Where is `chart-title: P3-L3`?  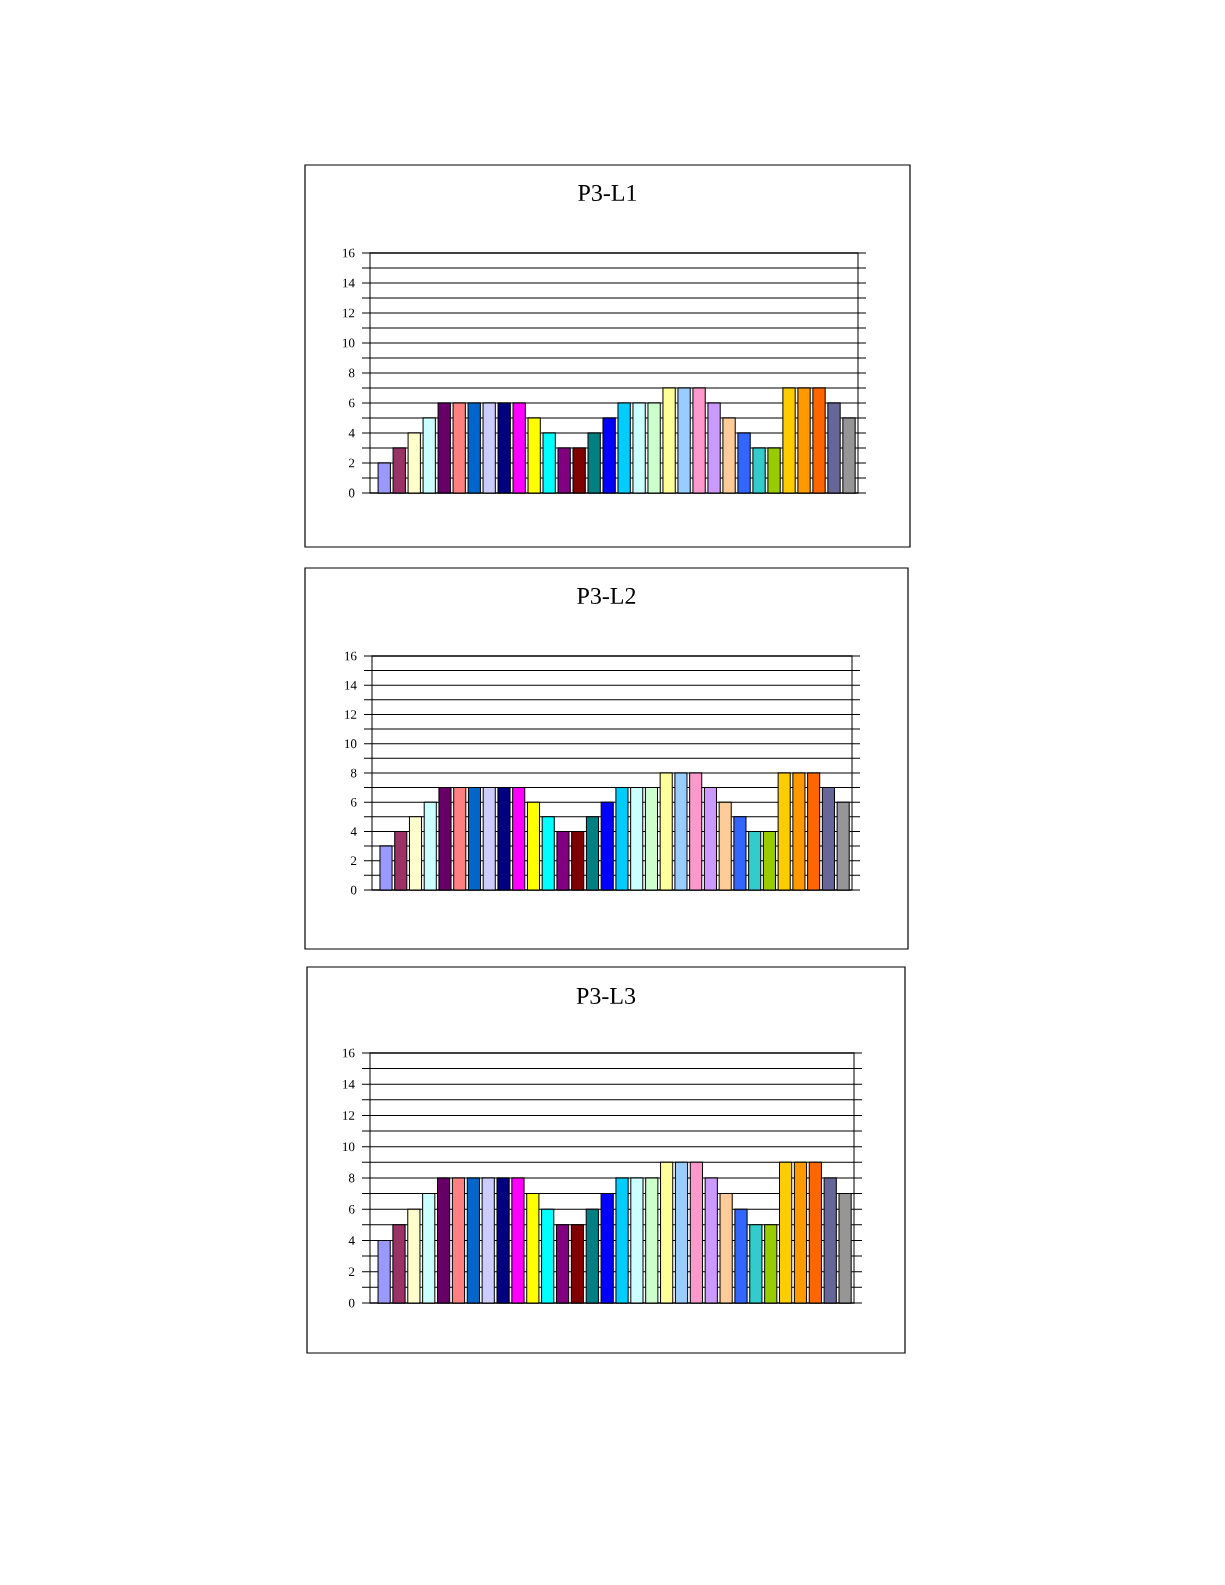 chart-title: P3-L3 is located at coordinates (606, 996).